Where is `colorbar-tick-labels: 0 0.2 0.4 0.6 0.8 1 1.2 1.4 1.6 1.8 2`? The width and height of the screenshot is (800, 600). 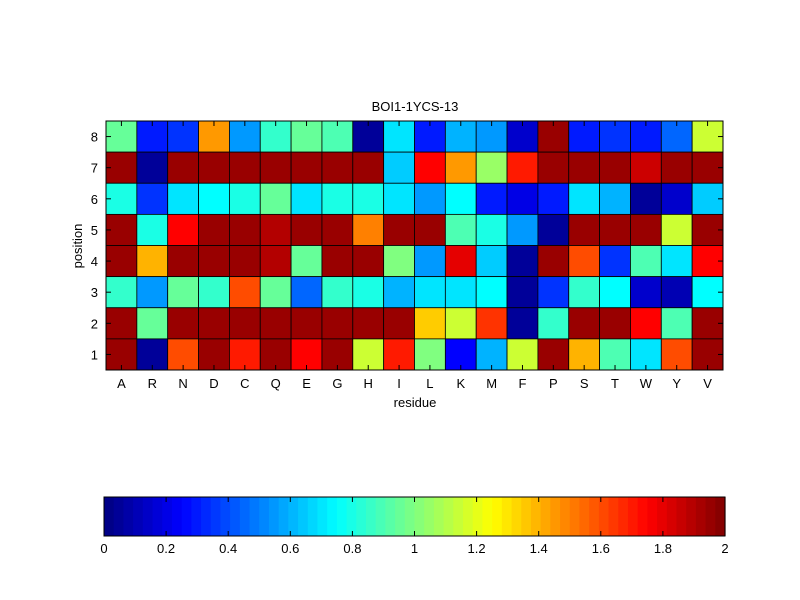
colorbar-tick-labels: 0 0.2 0.4 0.6 0.8 1 1.2 1.4 1.6 1.8 2 is located at coordinates (414, 526).